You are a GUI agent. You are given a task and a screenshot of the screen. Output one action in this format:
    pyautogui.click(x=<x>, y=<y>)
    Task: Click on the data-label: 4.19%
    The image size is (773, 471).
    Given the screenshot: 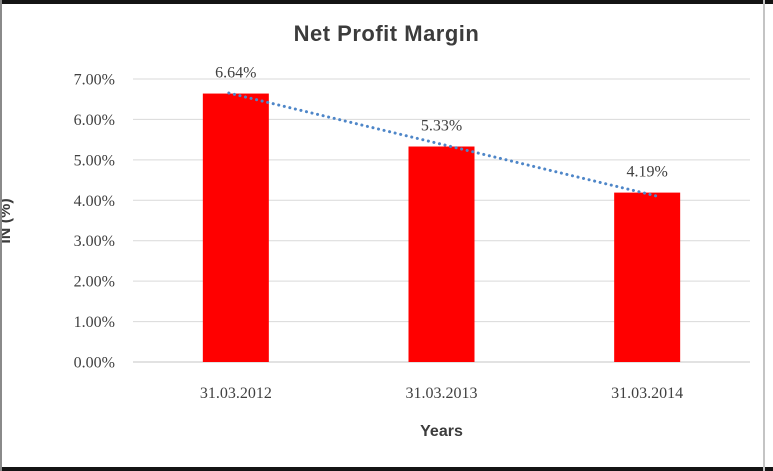 What is the action you would take?
    pyautogui.click(x=647, y=172)
    